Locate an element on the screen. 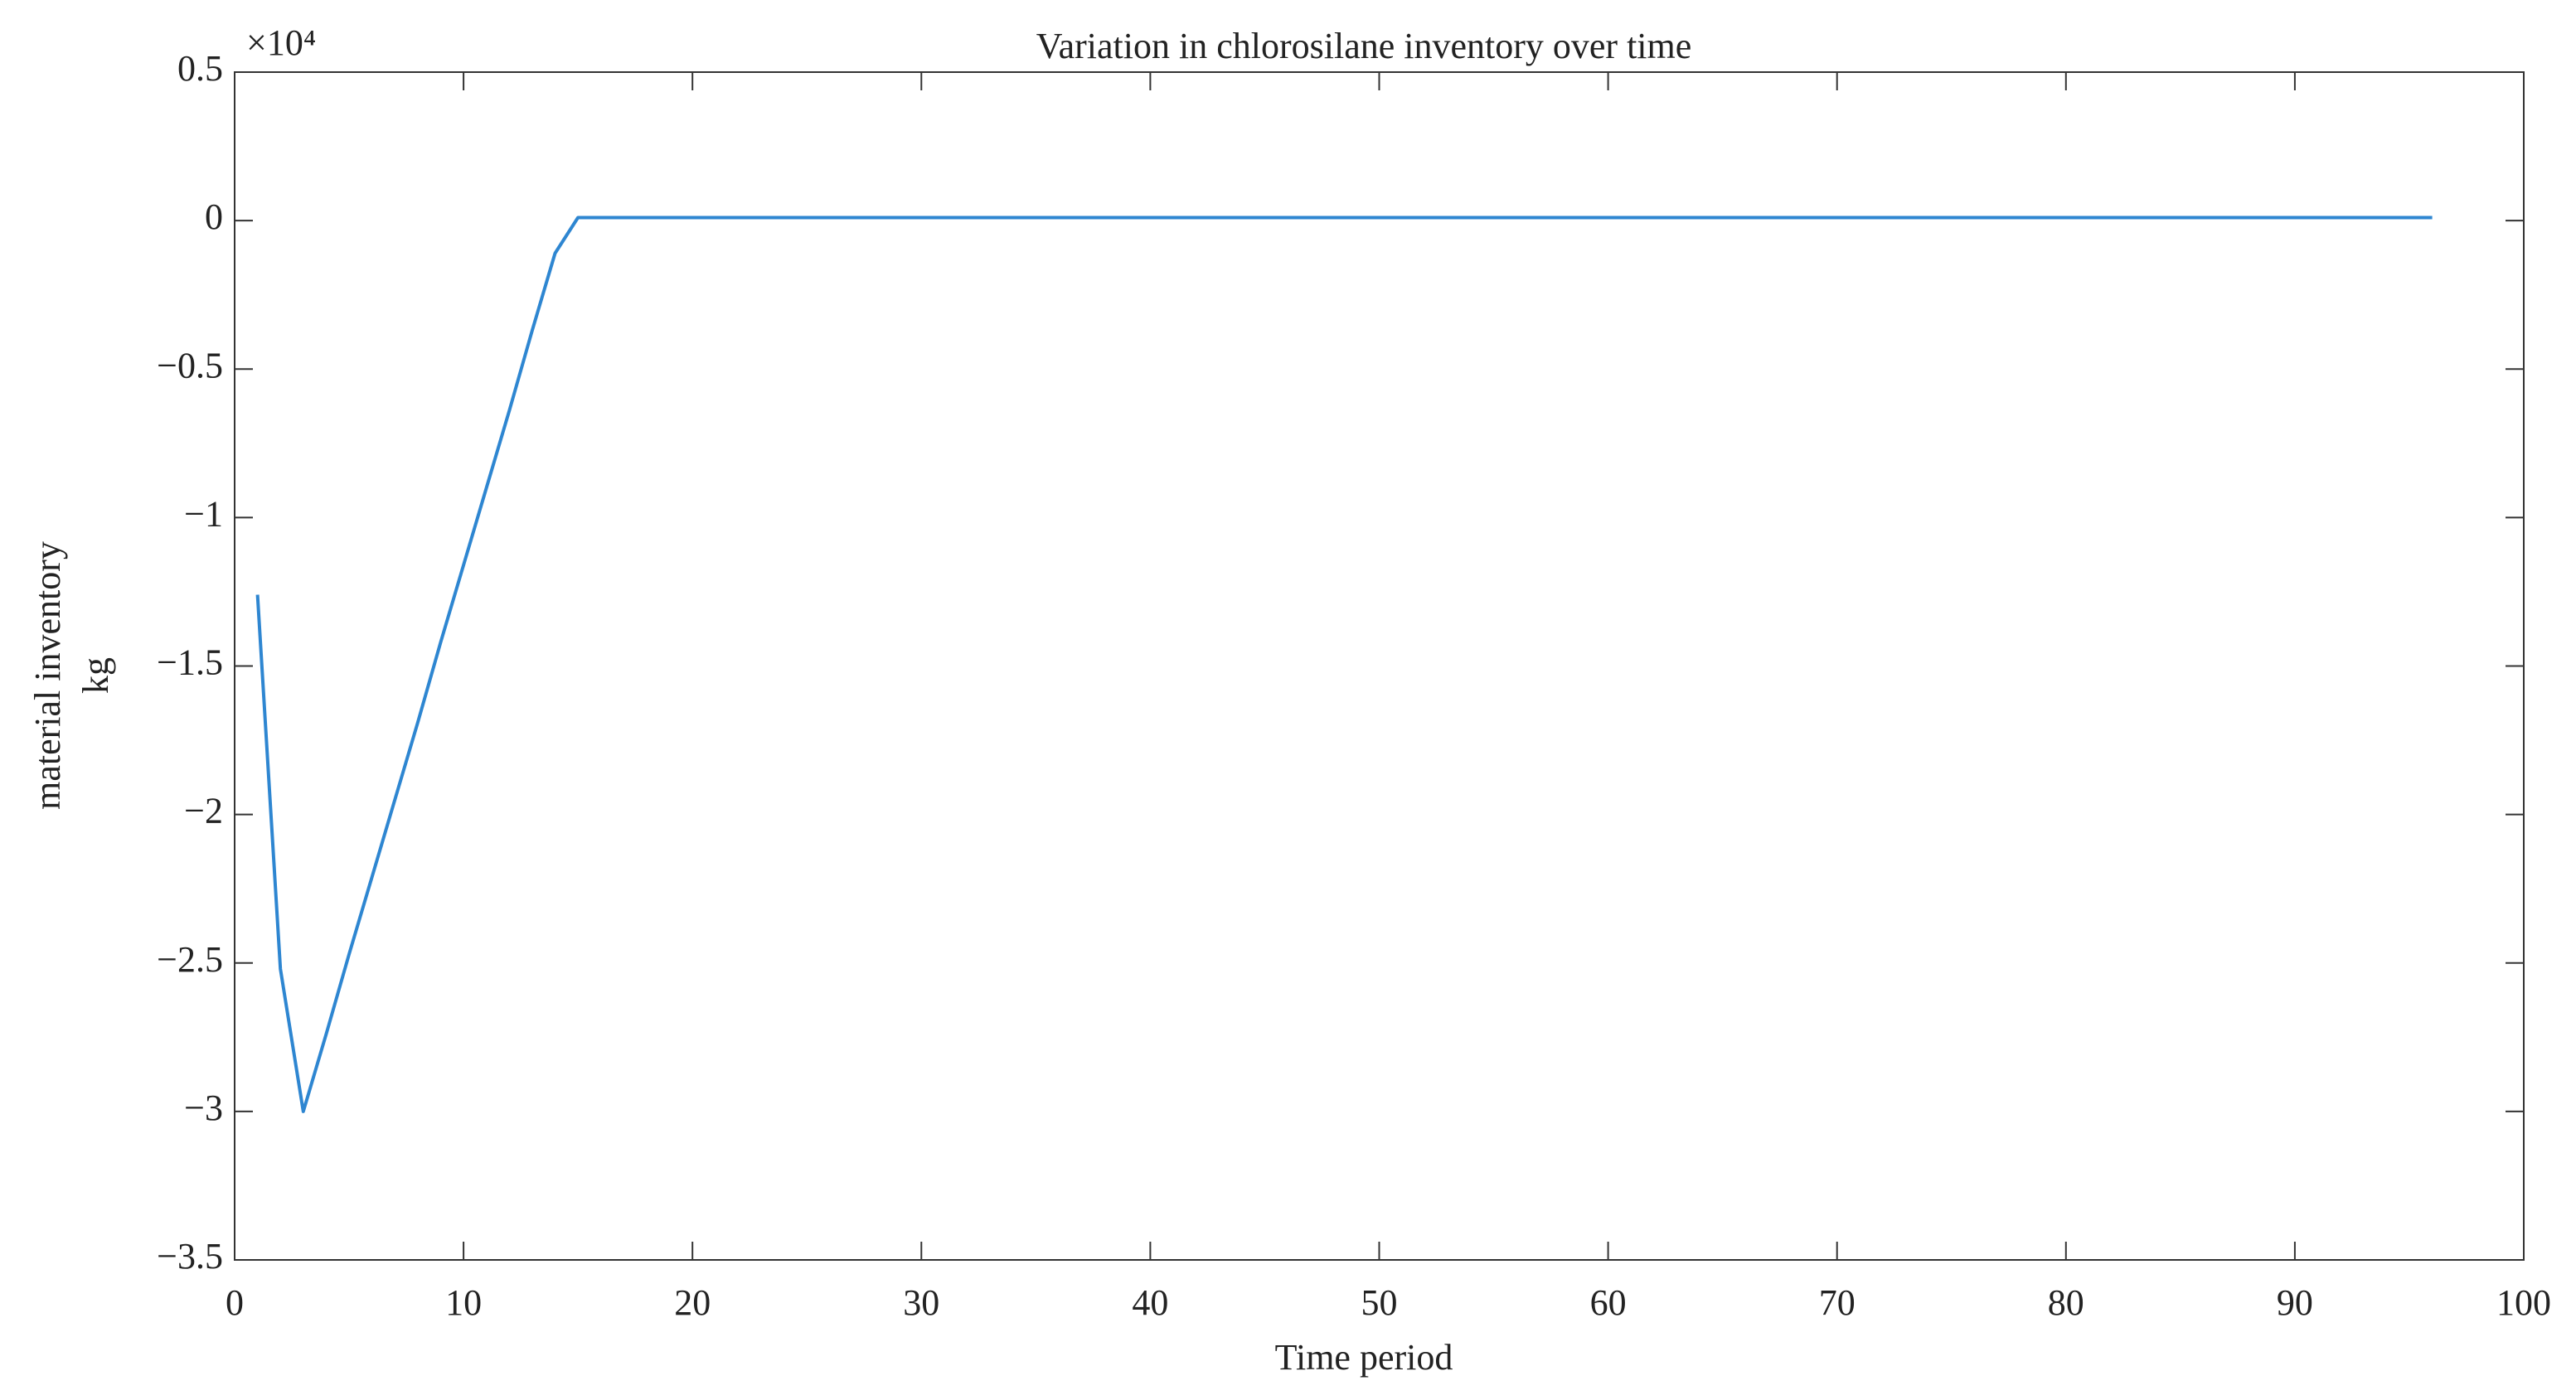 This screenshot has width=2576, height=1400. y-axis-label: kg is located at coordinates (95, 675).